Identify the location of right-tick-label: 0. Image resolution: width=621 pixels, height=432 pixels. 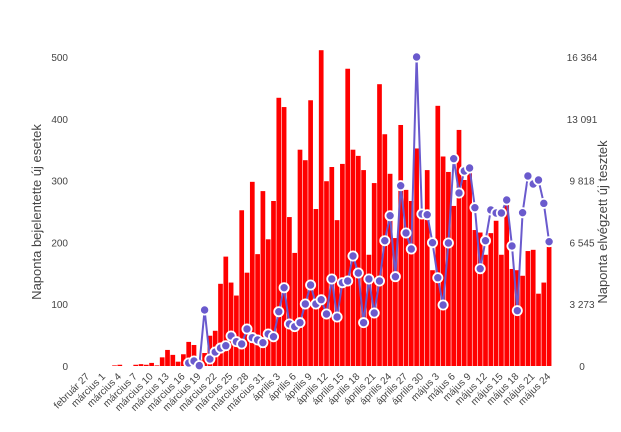
(582, 367).